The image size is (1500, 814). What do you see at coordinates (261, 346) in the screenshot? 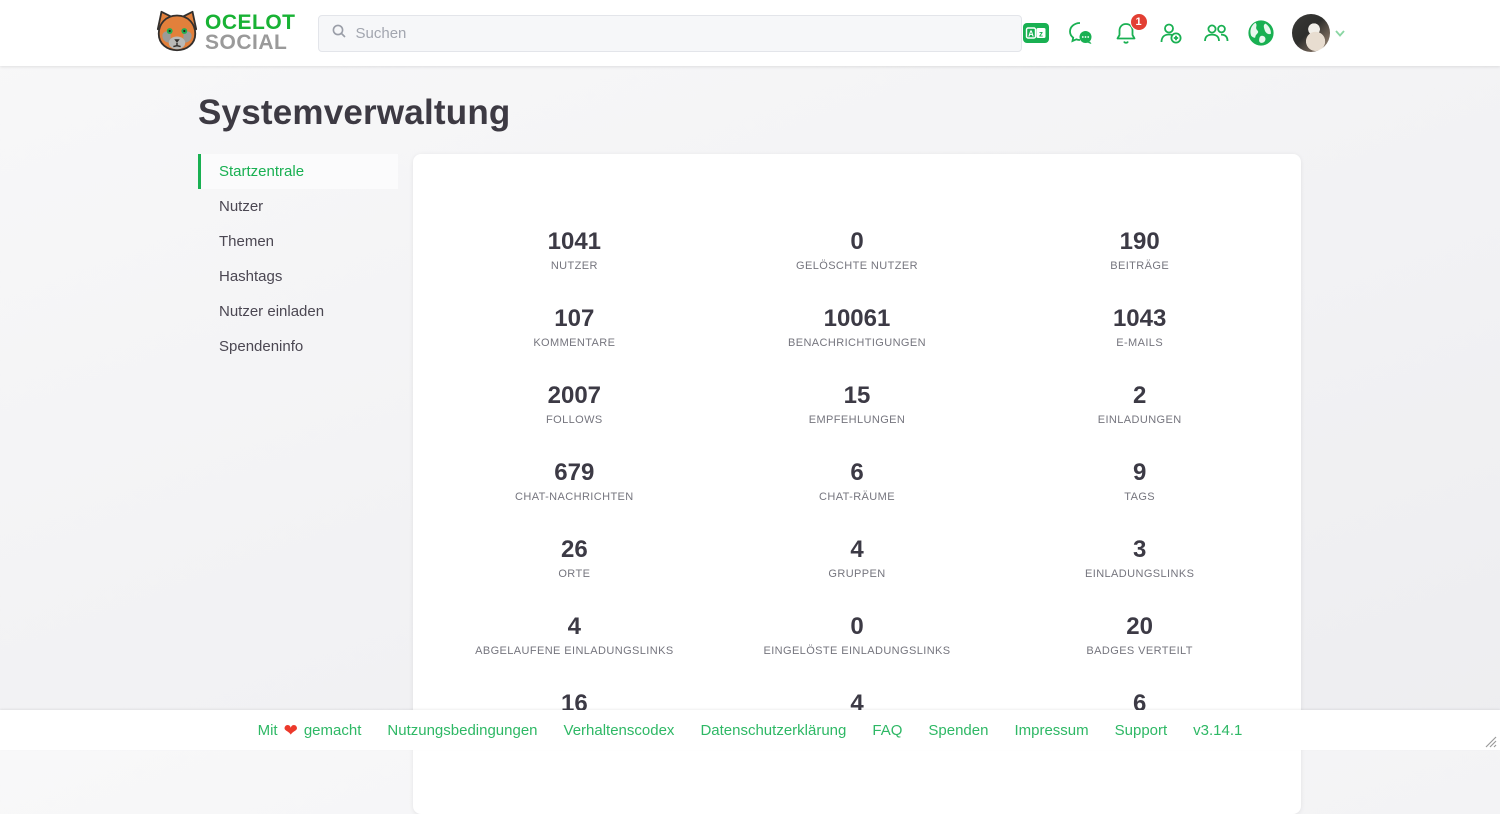
I see `sidebar-item-label: Spendeninfo` at bounding box center [261, 346].